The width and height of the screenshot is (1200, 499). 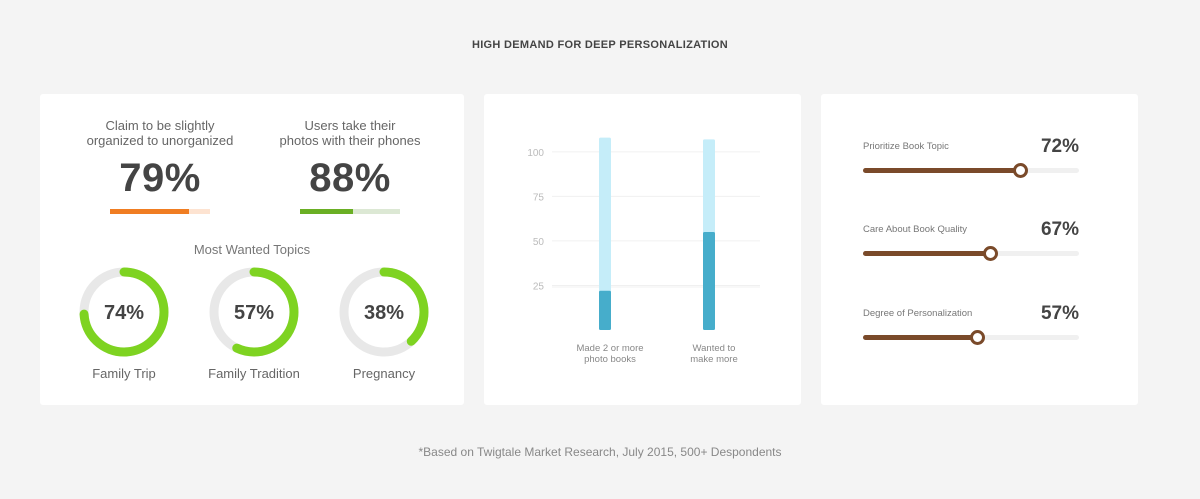 I want to click on stat-label-line: Claim to be slightly, so click(x=160, y=125).